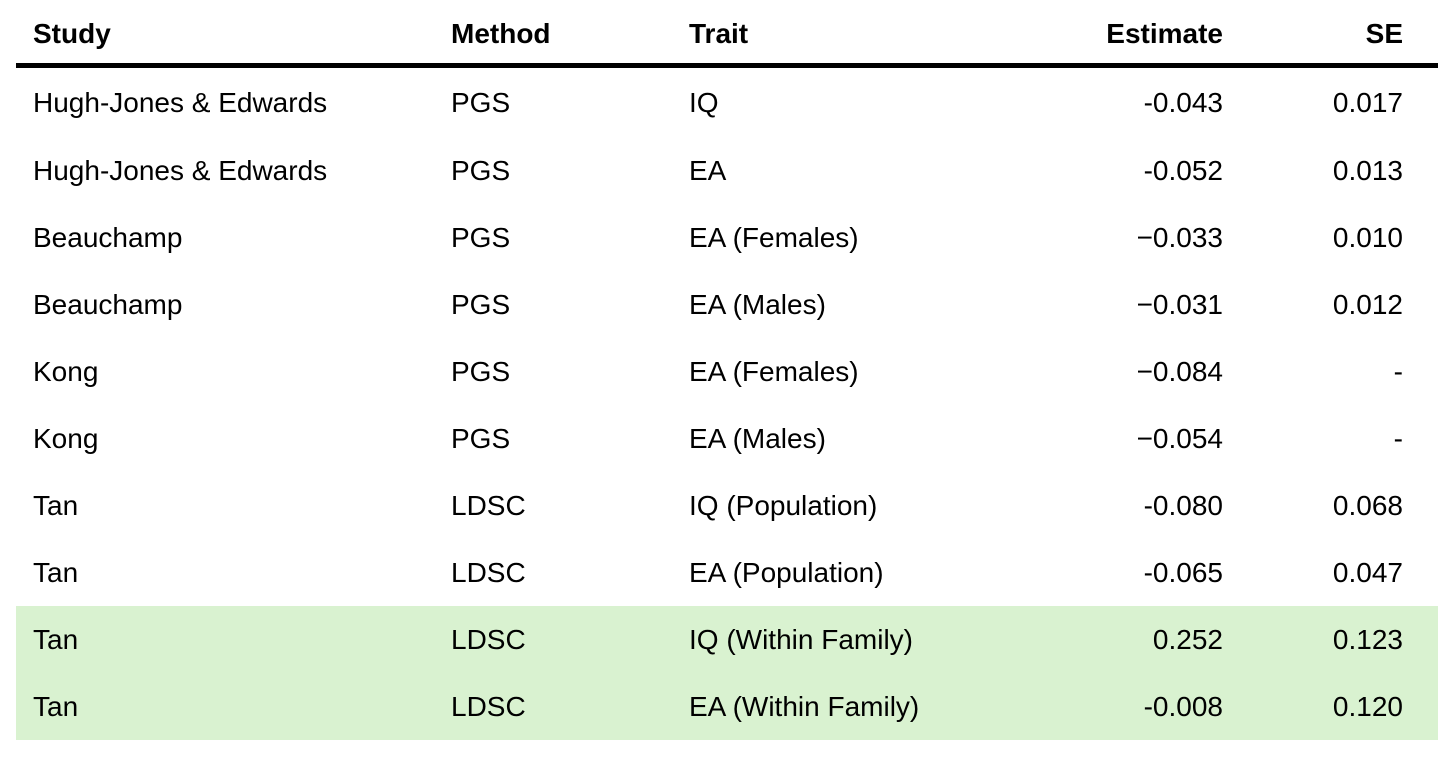 The image size is (1456, 761). I want to click on cell-trait: EA (Population), so click(786, 572).